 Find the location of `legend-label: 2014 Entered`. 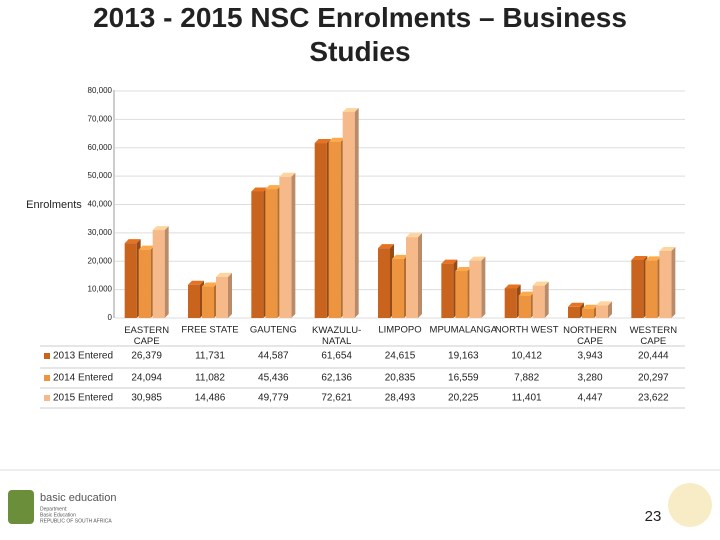

legend-label: 2014 Entered is located at coordinates (83, 378).